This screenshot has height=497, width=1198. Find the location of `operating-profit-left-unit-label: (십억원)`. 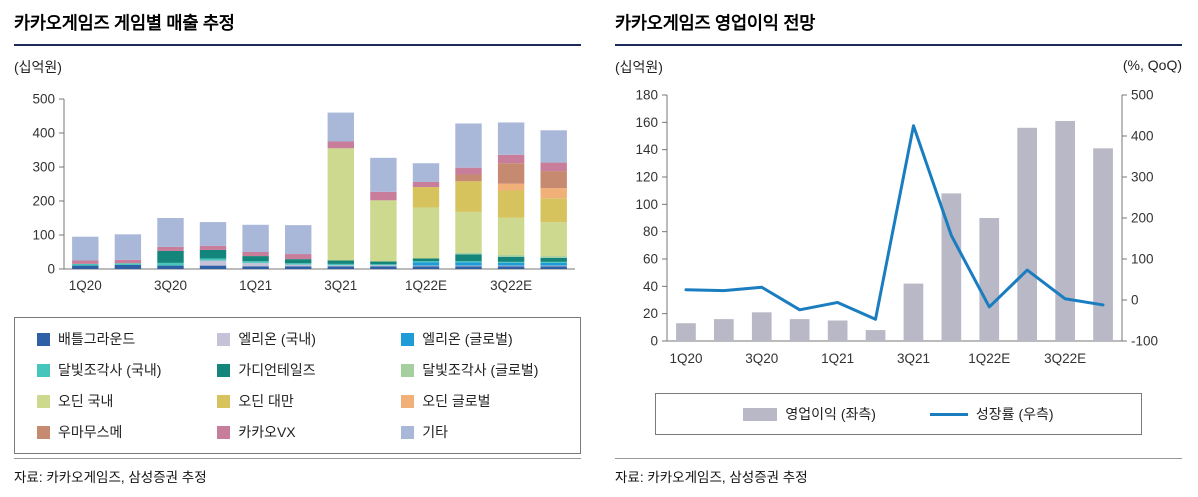

operating-profit-left-unit-label: (십억원) is located at coordinates (639, 67).